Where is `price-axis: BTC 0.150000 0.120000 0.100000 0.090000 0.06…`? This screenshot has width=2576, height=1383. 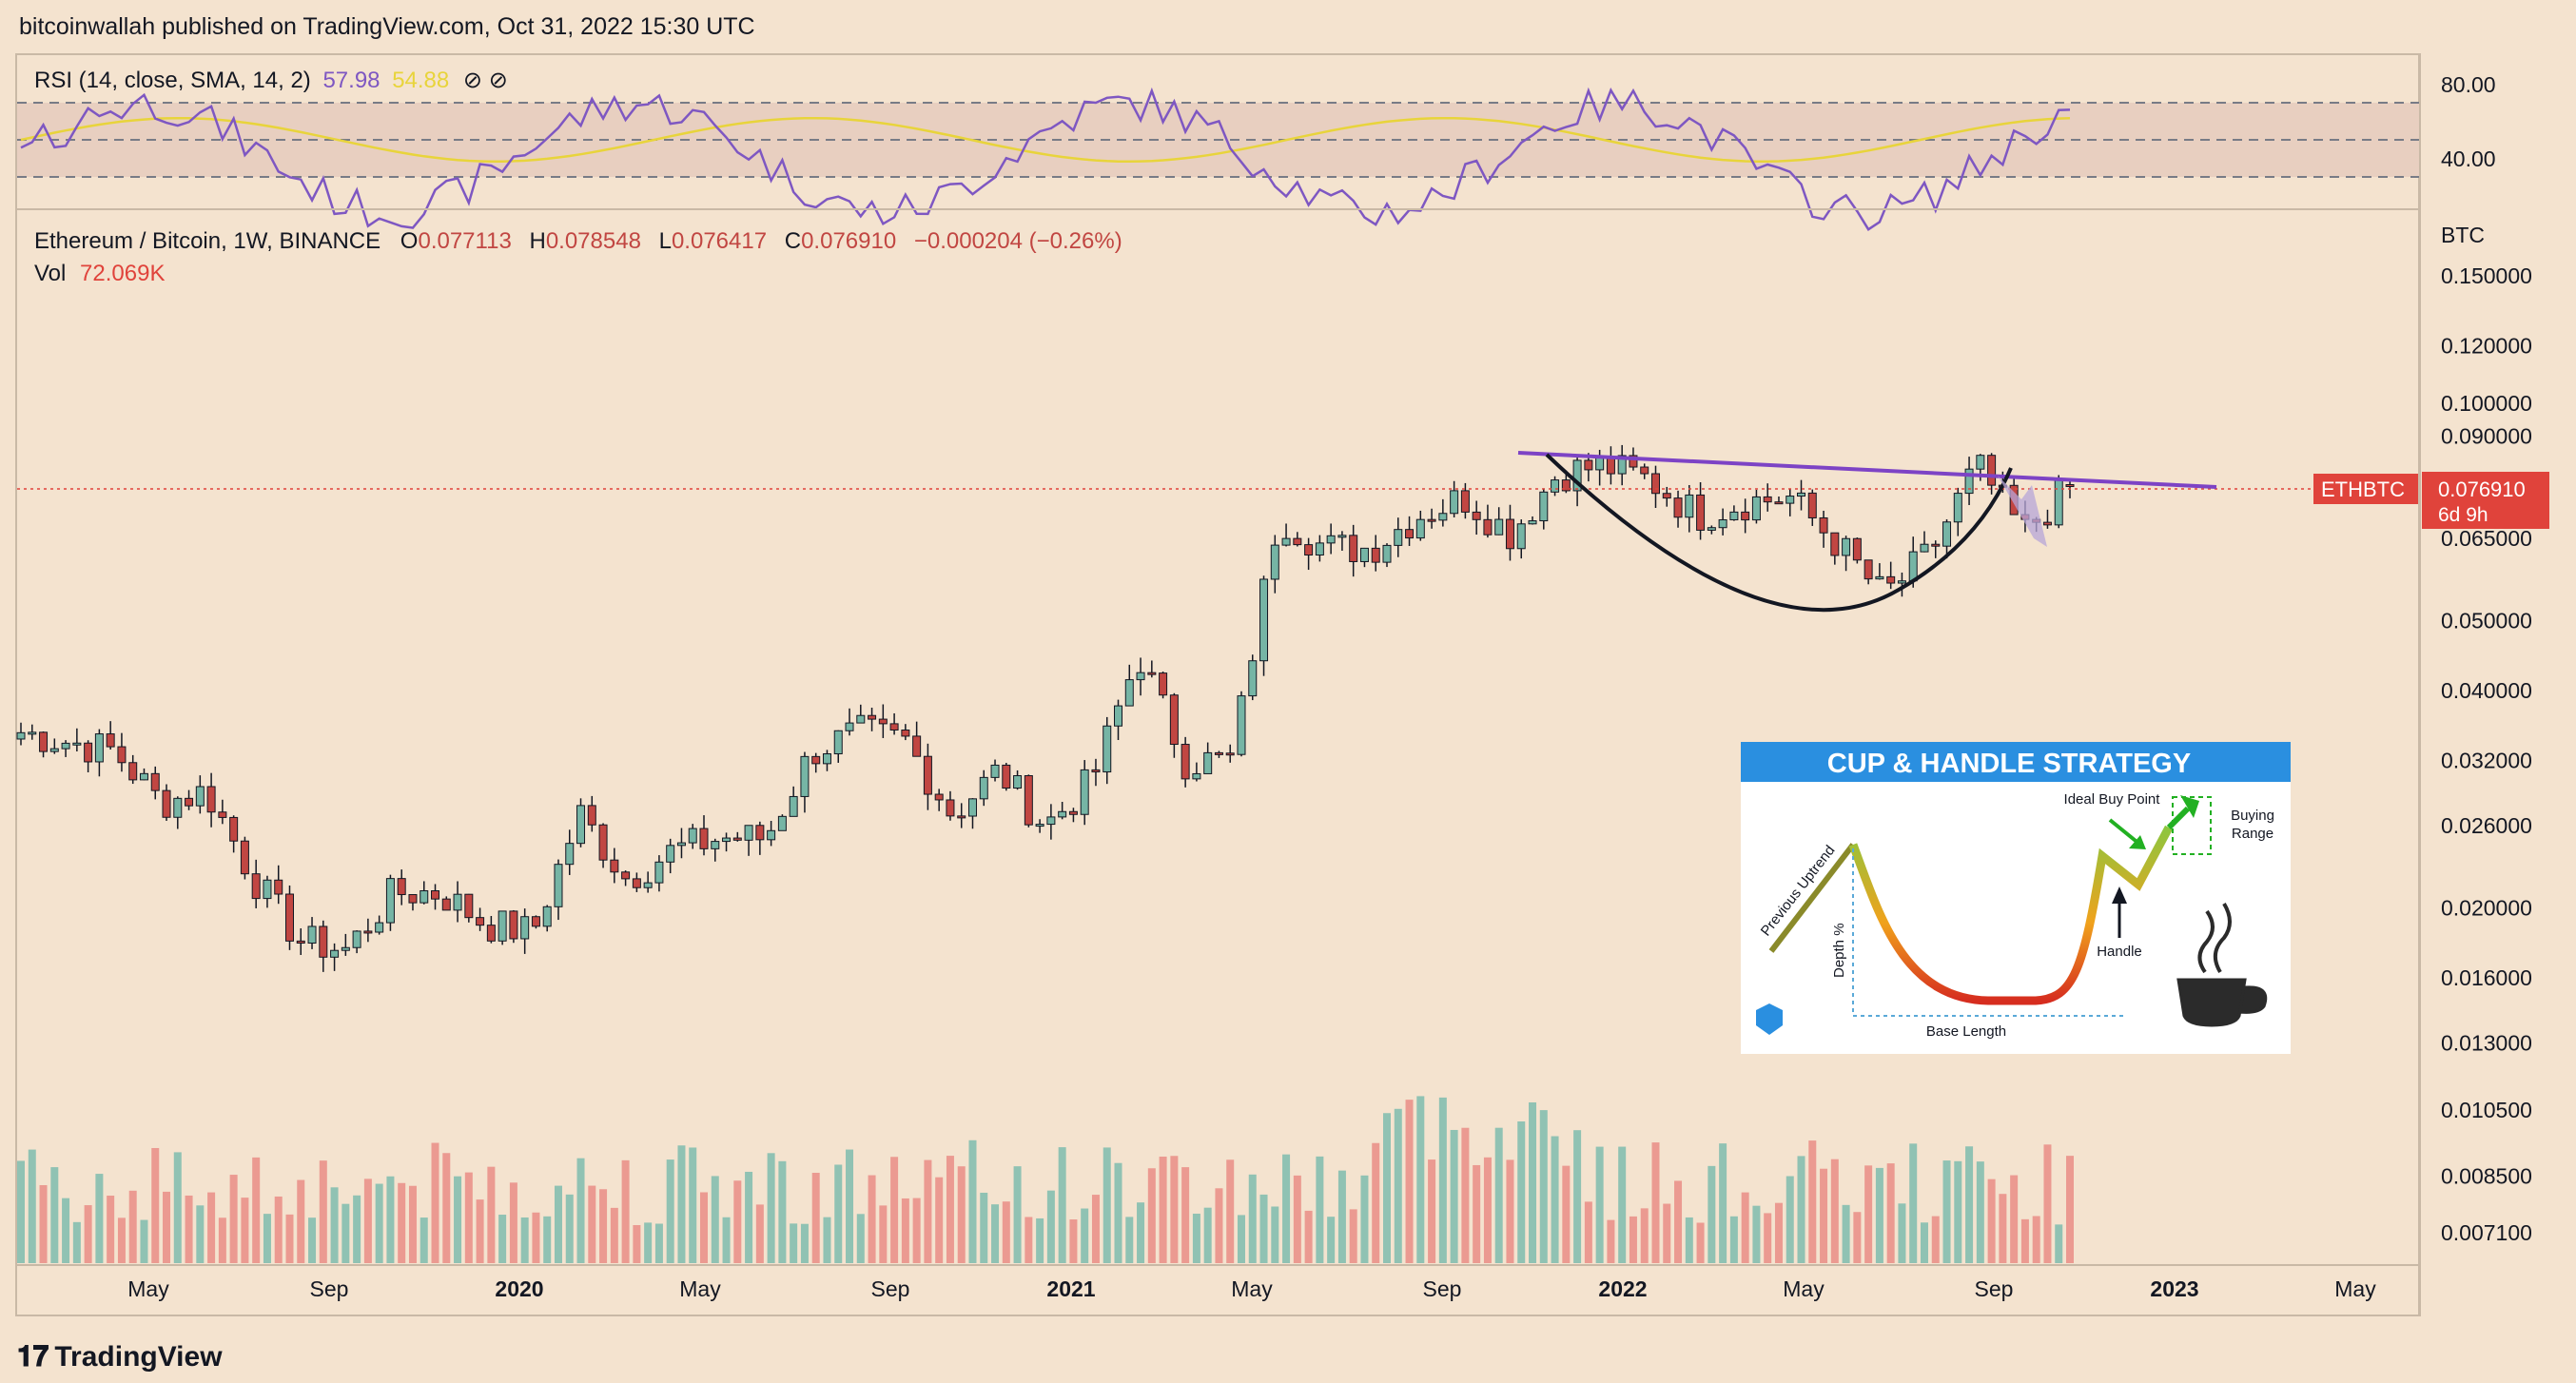 price-axis: BTC 0.150000 0.120000 0.100000 0.090000 0.06… is located at coordinates (2486, 734).